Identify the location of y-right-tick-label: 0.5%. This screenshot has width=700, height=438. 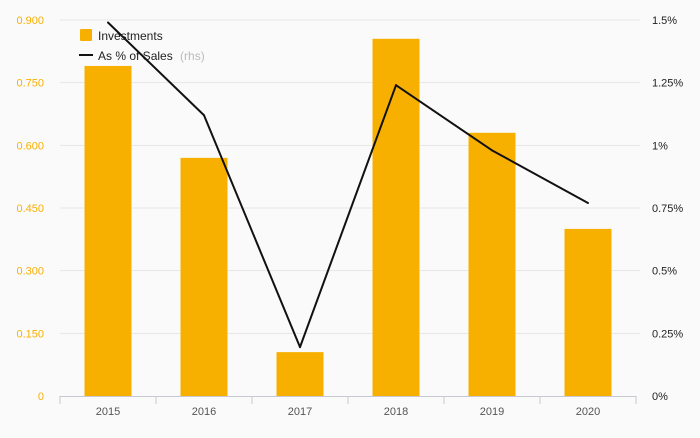
(664, 272).